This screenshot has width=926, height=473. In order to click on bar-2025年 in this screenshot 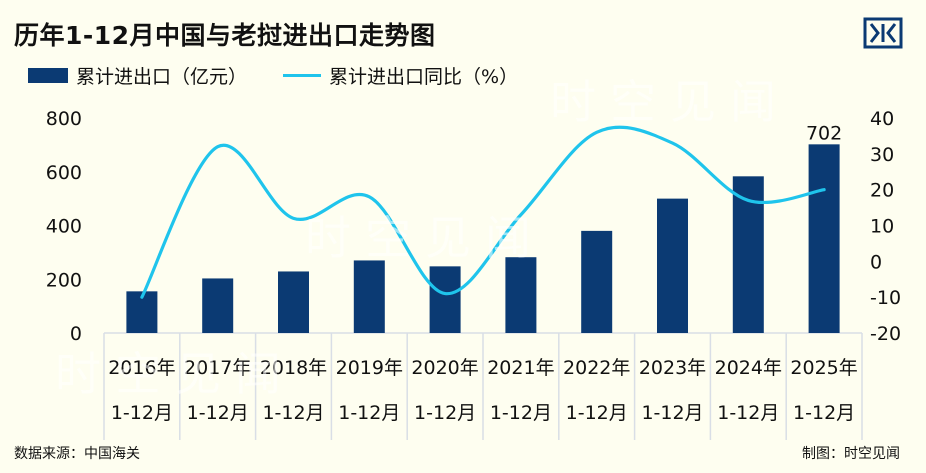, I will do `click(824, 238)`.